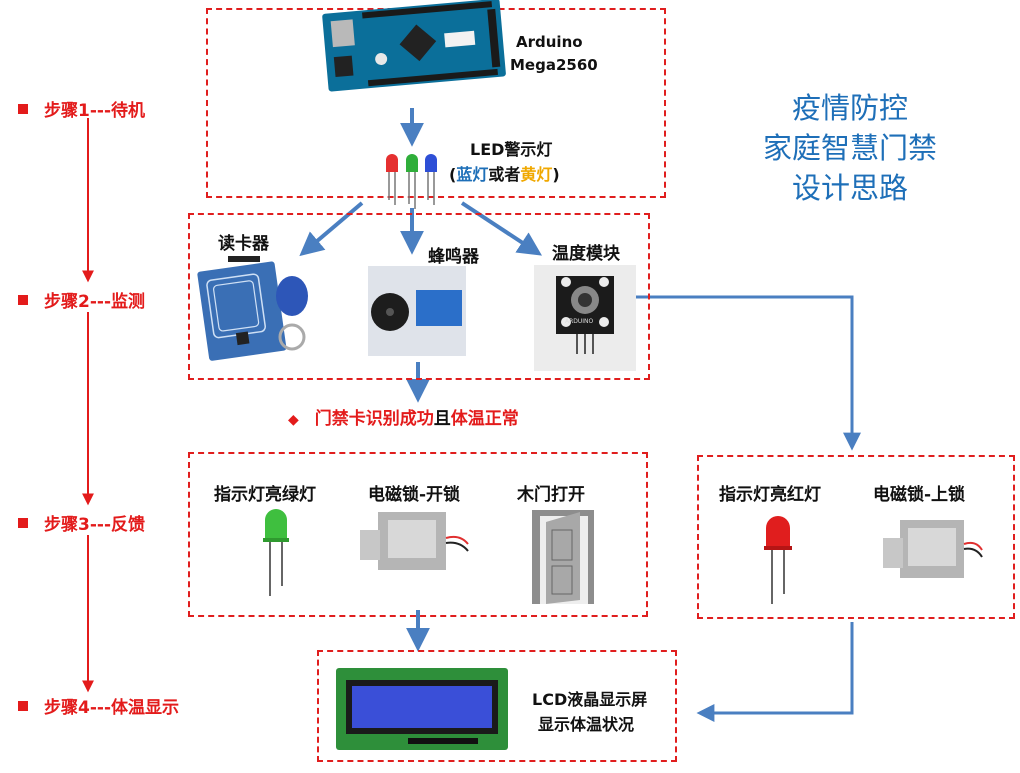  Describe the element at coordinates (919, 495) in the screenshot. I see `lock-close-label: 电磁锁-上锁` at that location.